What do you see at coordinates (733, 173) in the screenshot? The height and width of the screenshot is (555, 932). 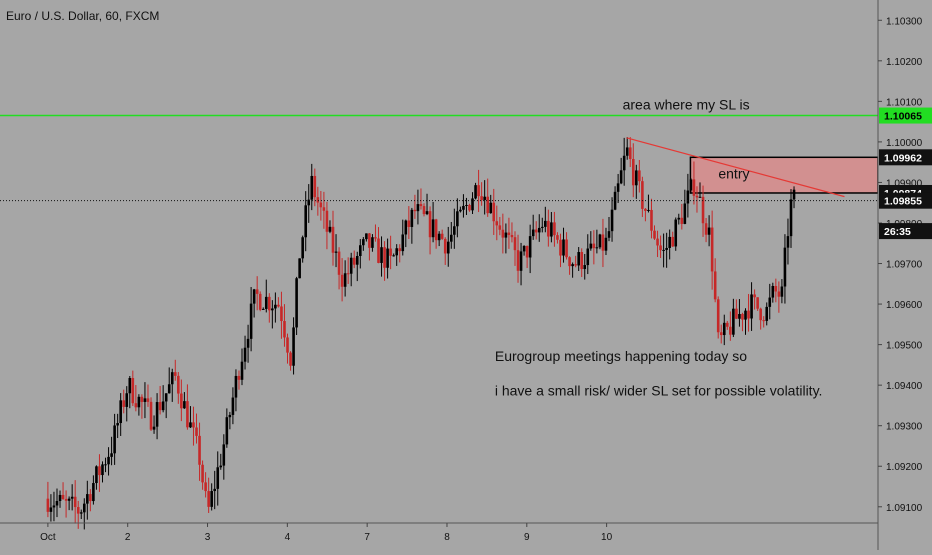 I see `chart-annotation: entry` at bounding box center [733, 173].